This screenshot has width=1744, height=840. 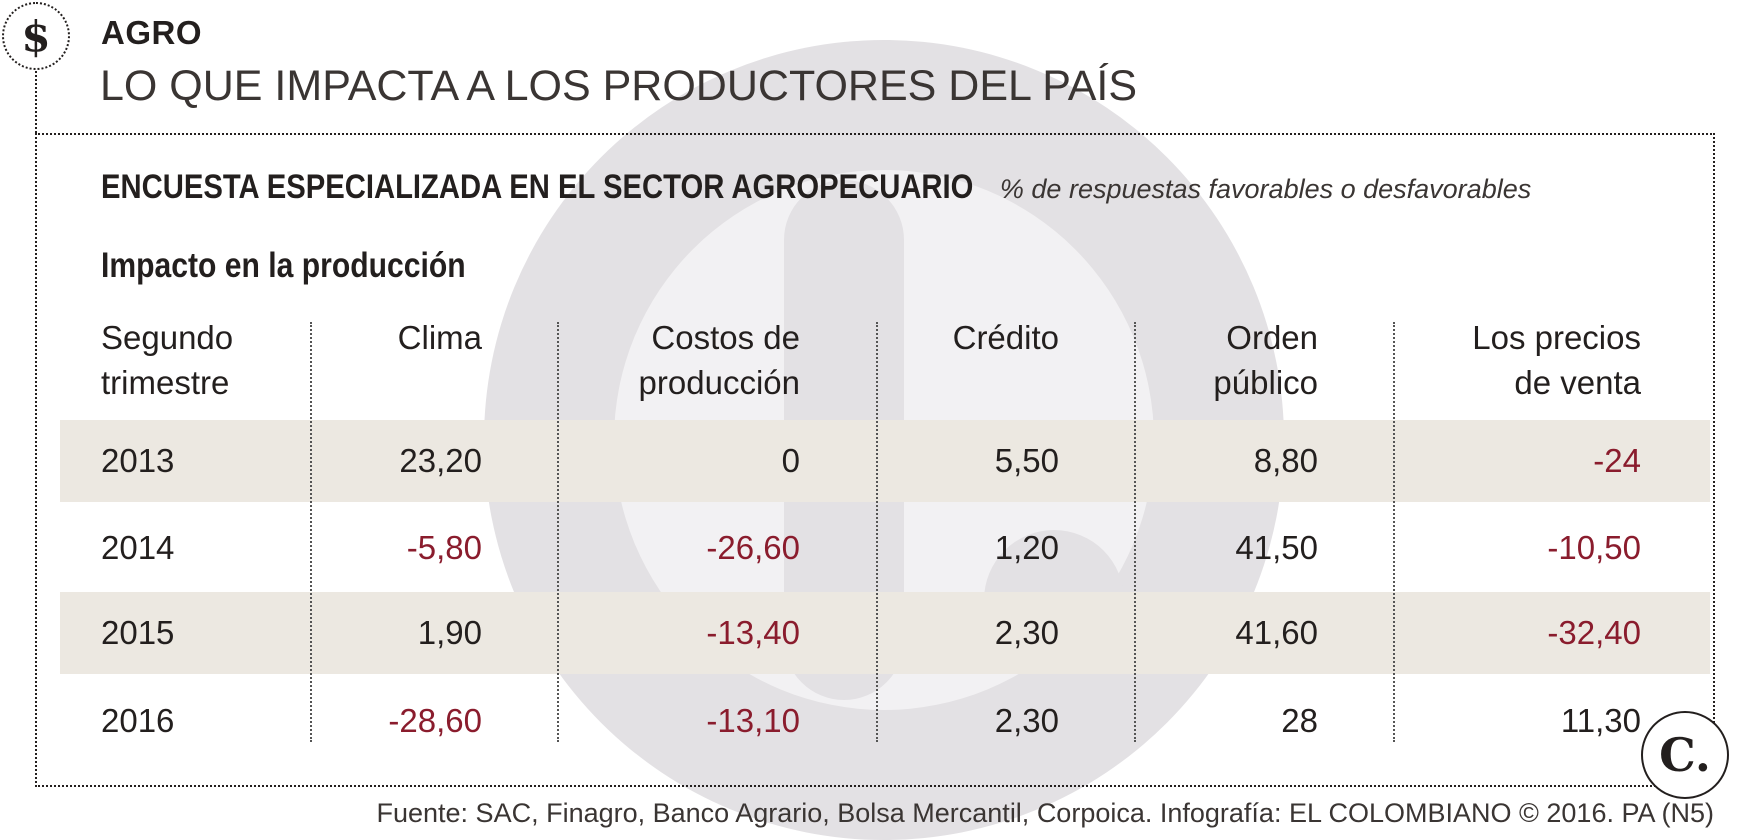 I want to click on table-cell: 1,20, so click(x=1026, y=547).